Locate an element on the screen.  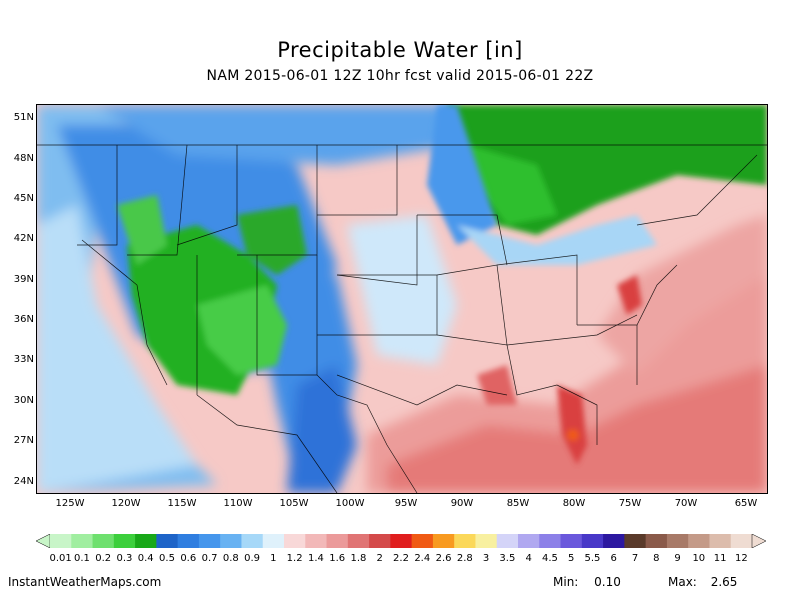
lon-label: 115W is located at coordinates (182, 503).